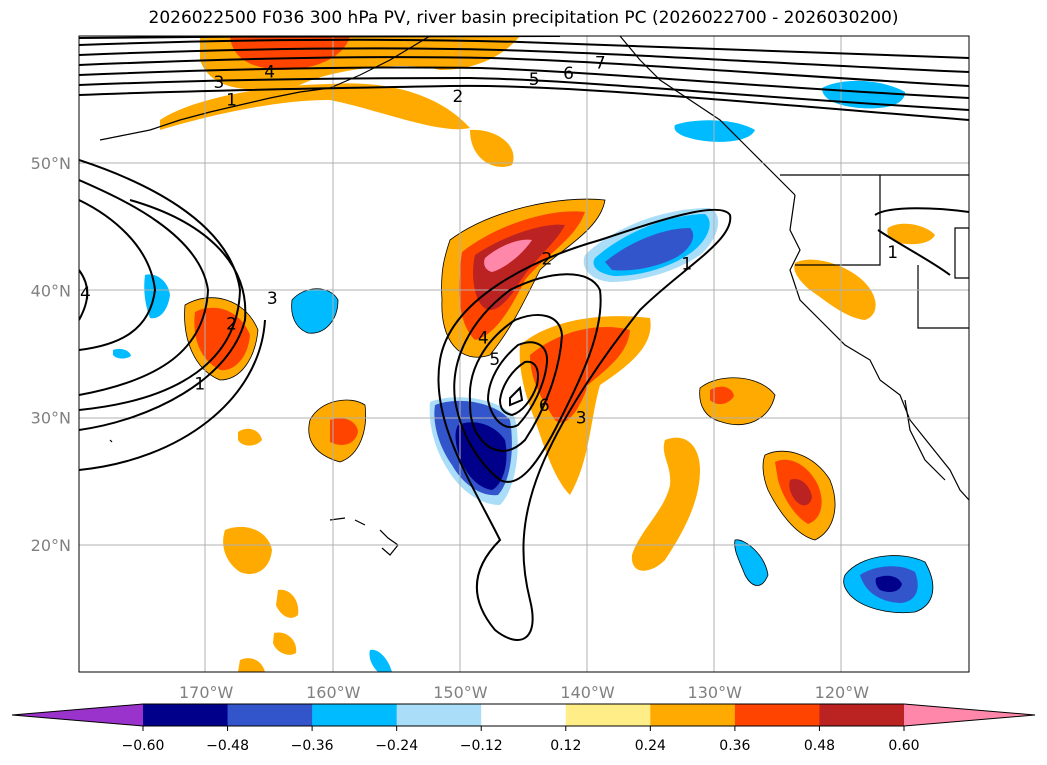  Describe the element at coordinates (524, 692) in the screenshot. I see `longitude-labels: 170°W 160°W 150°W 140°W 130°W 120°W` at that location.